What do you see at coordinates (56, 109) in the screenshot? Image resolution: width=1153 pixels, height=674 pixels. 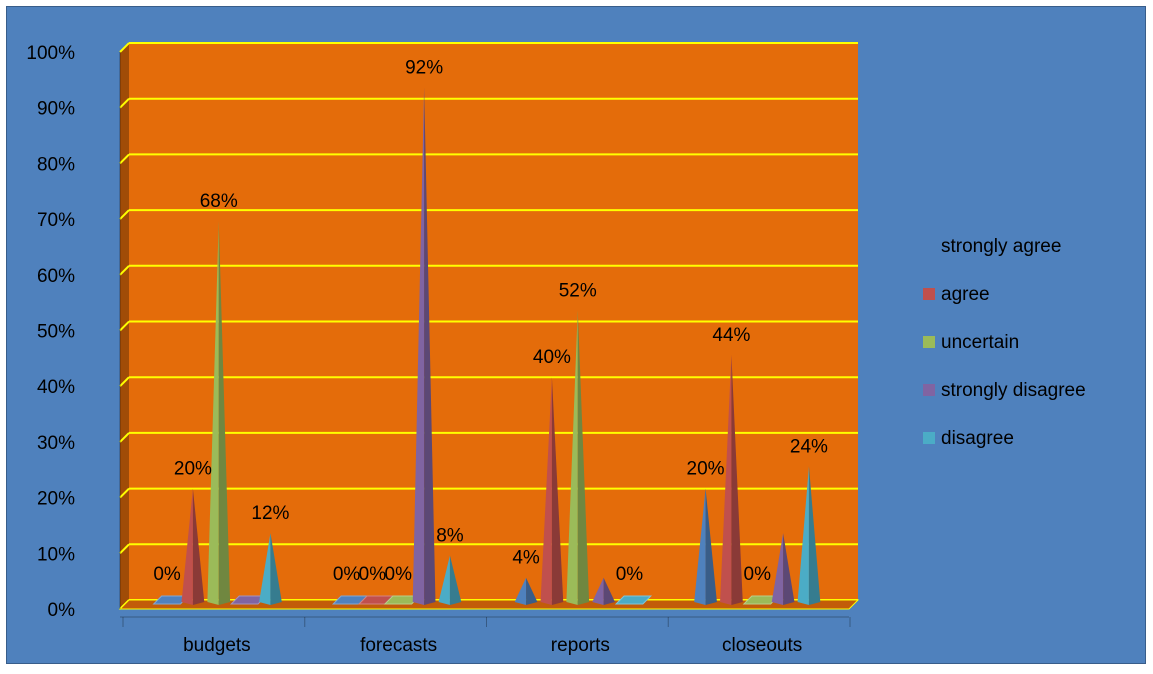 I see `y-tick-label: 90%` at bounding box center [56, 109].